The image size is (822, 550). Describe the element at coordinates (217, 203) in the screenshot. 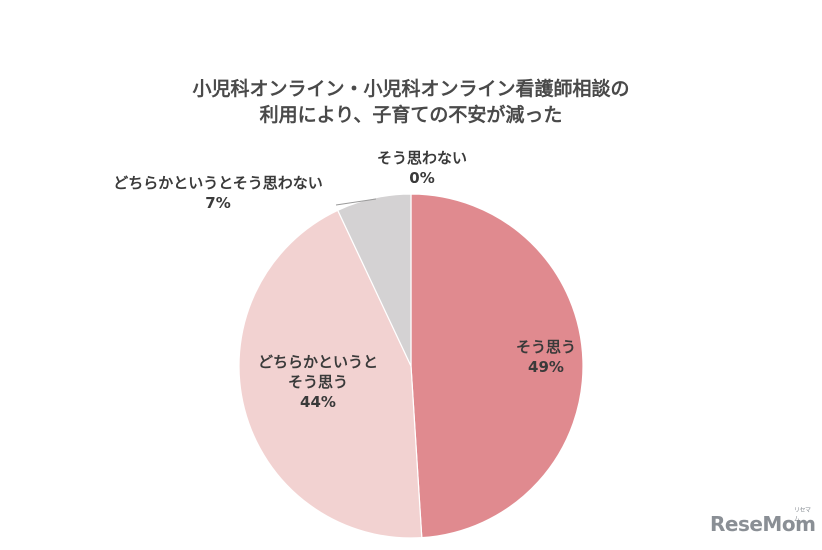

I see `slice-3-value-label: 7%` at that location.